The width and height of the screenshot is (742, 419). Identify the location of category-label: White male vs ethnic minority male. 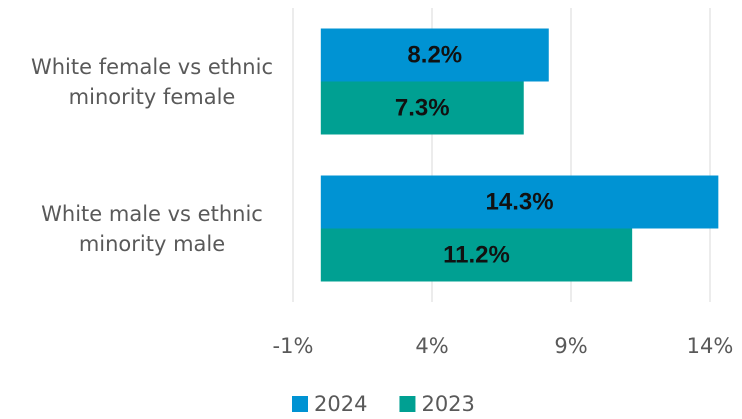
(152, 228).